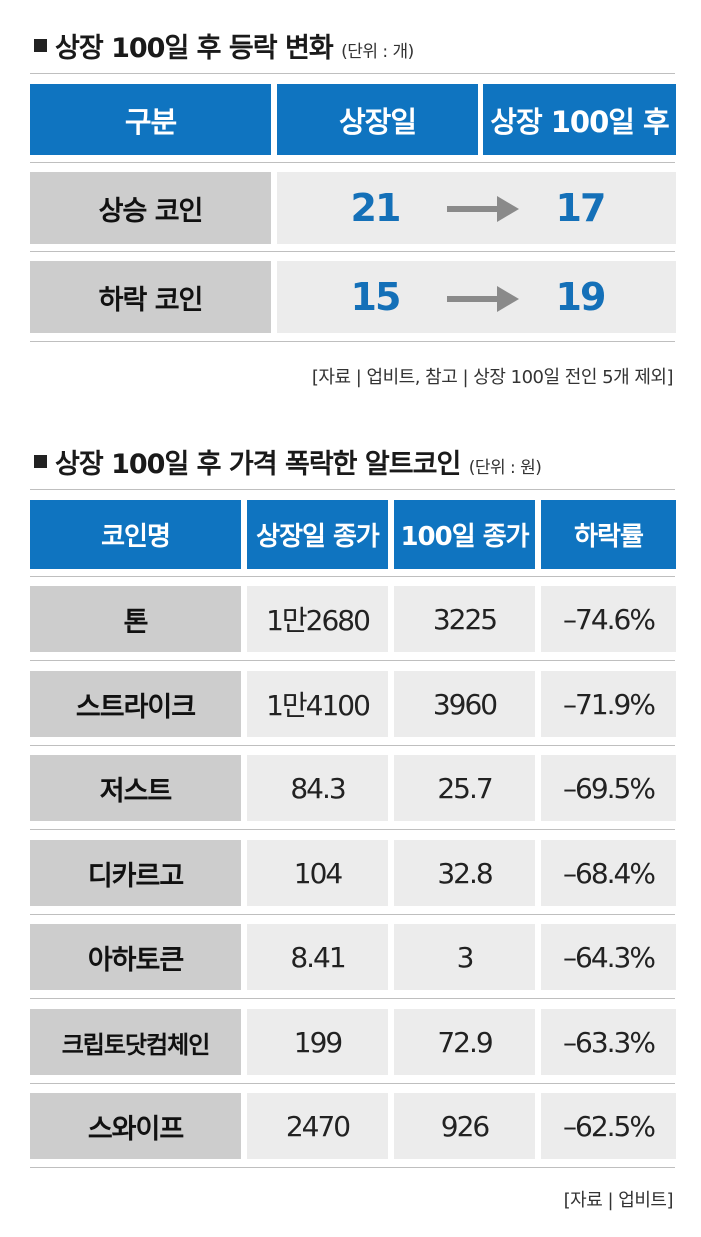 The image size is (701, 1237). Describe the element at coordinates (317, 619) in the screenshot. I see `listing-close: 1만2680` at that location.